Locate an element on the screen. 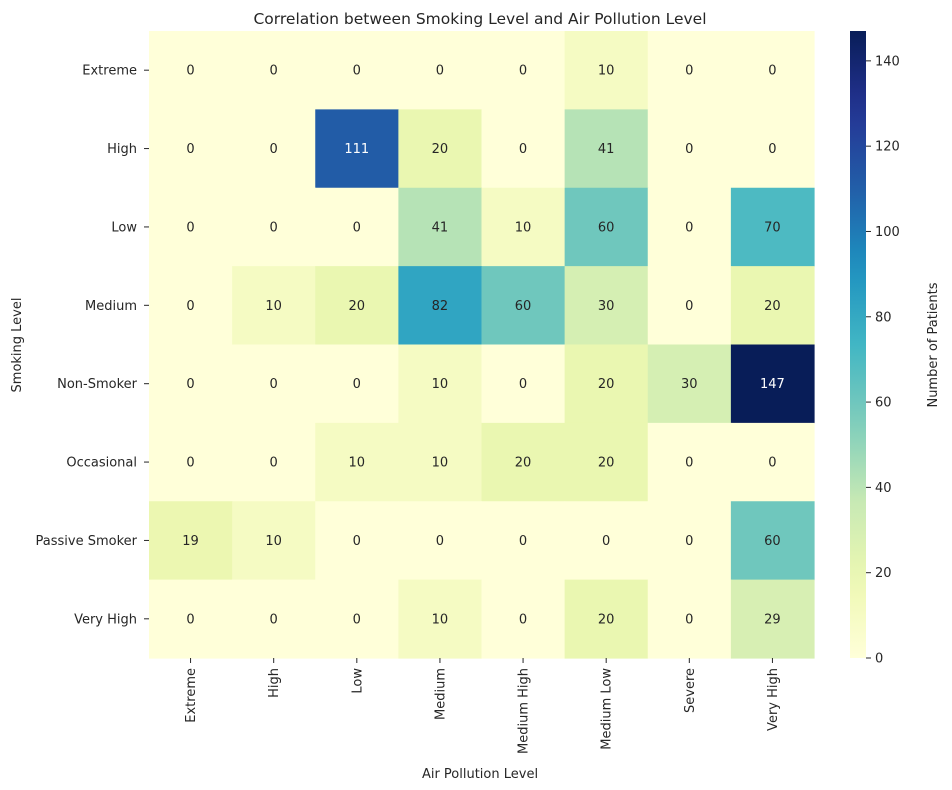  cell-value-label: 29 is located at coordinates (772, 619).